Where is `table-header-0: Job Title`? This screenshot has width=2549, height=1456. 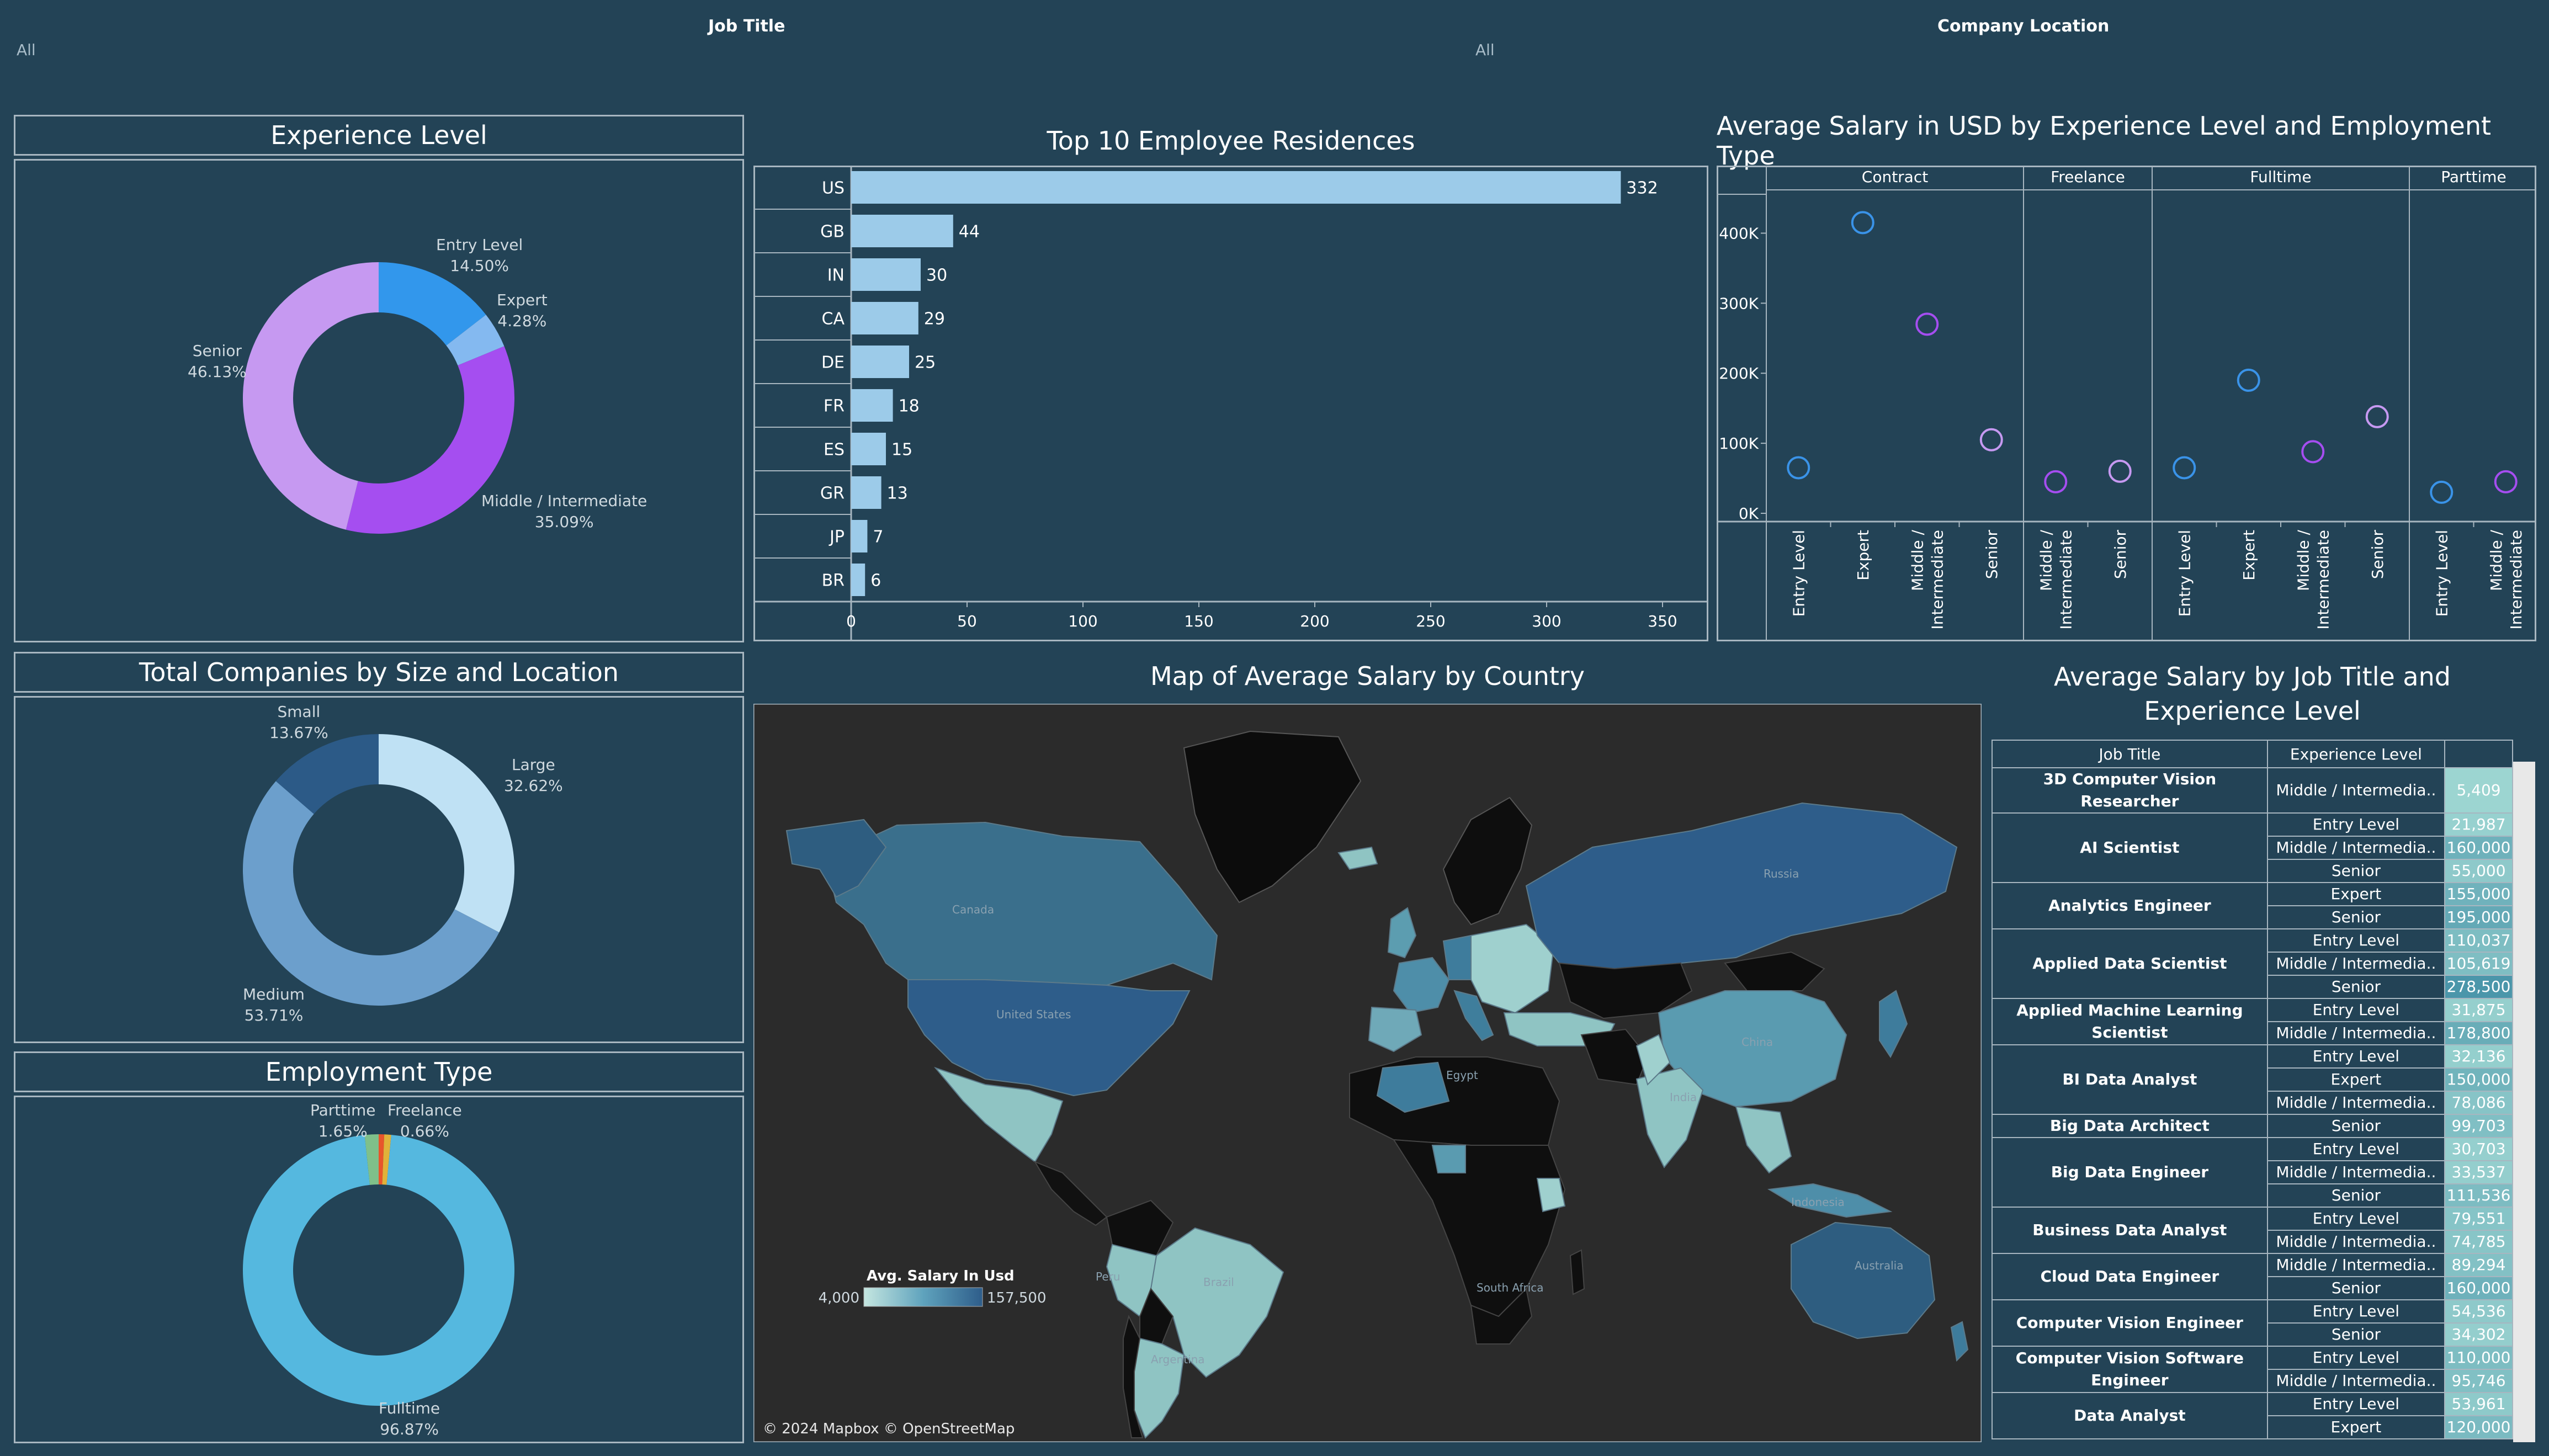
table-header-0: Job Title is located at coordinates (2130, 754).